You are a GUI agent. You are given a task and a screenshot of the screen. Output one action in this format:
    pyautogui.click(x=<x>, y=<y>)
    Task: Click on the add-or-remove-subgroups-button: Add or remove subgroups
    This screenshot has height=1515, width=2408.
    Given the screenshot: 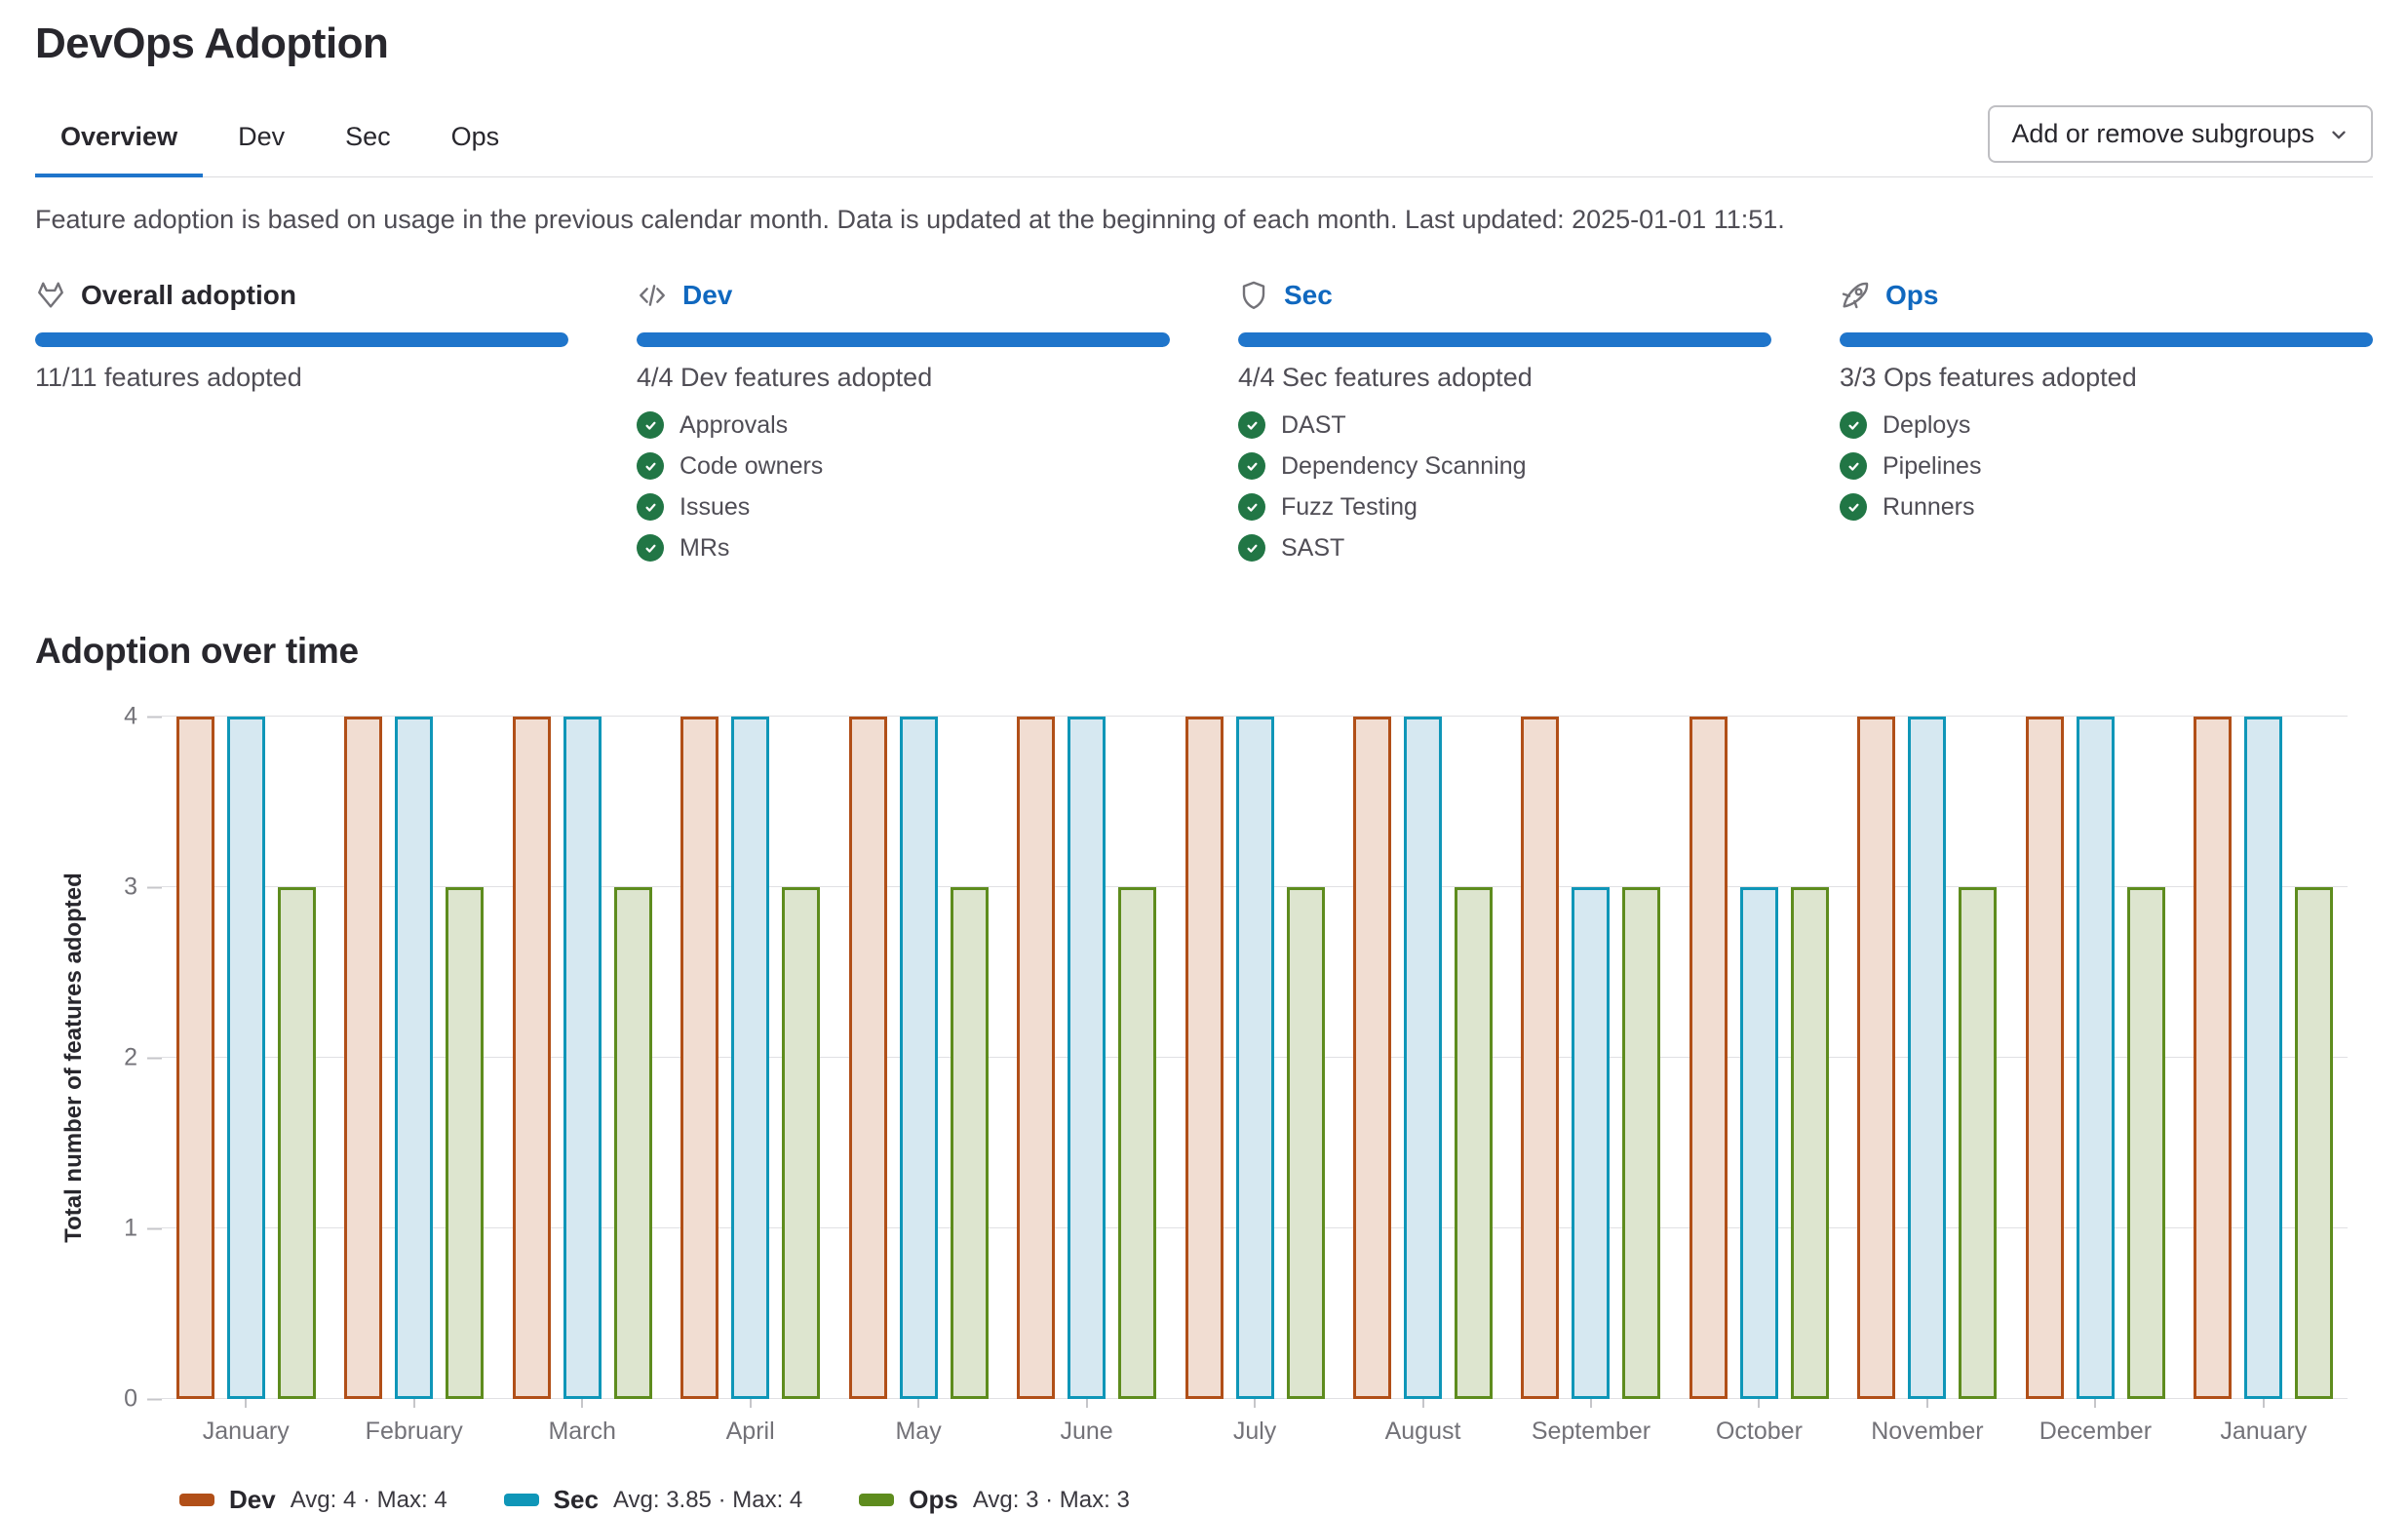 What is the action you would take?
    pyautogui.click(x=2180, y=134)
    